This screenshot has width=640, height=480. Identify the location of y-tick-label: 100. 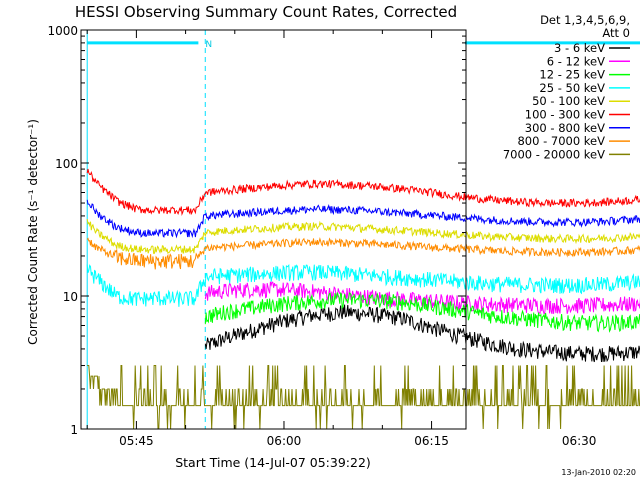
(66, 164).